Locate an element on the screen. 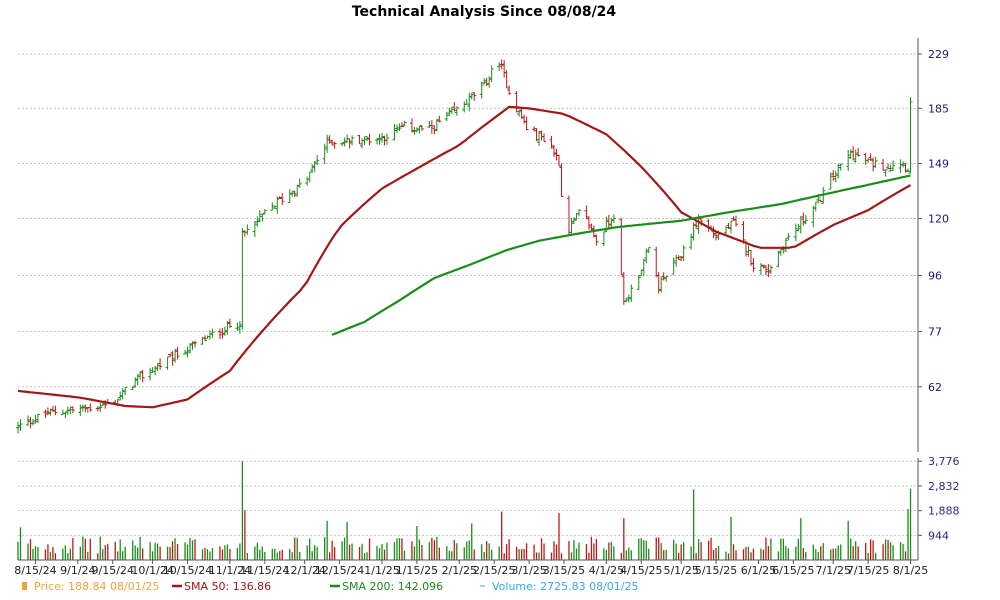 This screenshot has width=1000, height=600. date-tick-label: 9/1/24 is located at coordinates (77, 570).